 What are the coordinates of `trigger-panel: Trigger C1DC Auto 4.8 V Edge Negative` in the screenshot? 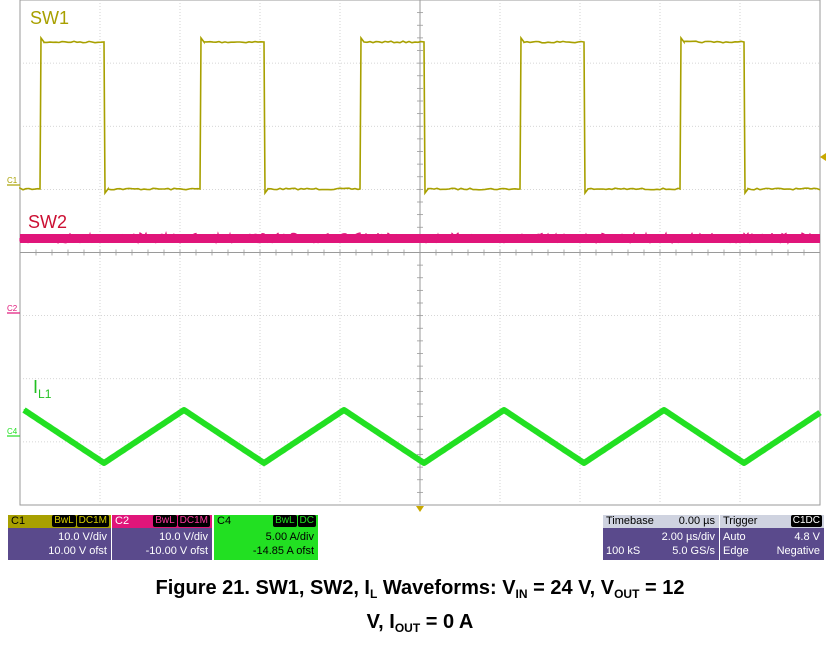 It's located at (772, 537).